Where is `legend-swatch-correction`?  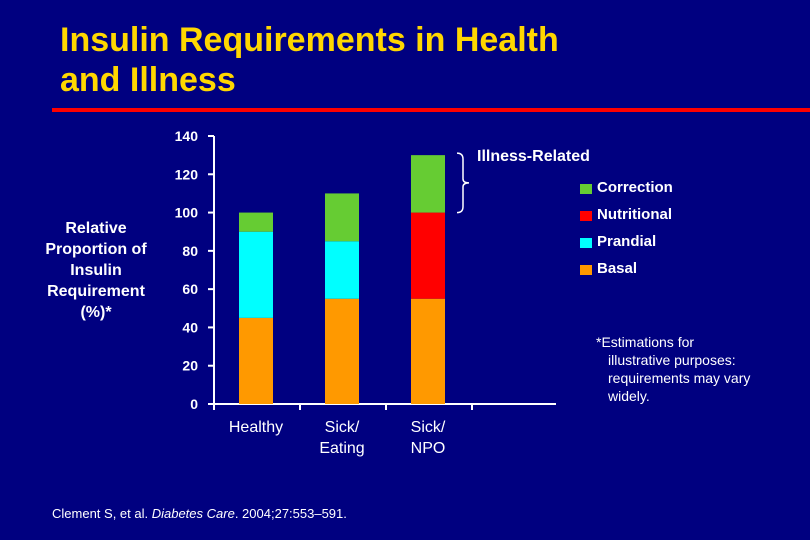 legend-swatch-correction is located at coordinates (586, 189).